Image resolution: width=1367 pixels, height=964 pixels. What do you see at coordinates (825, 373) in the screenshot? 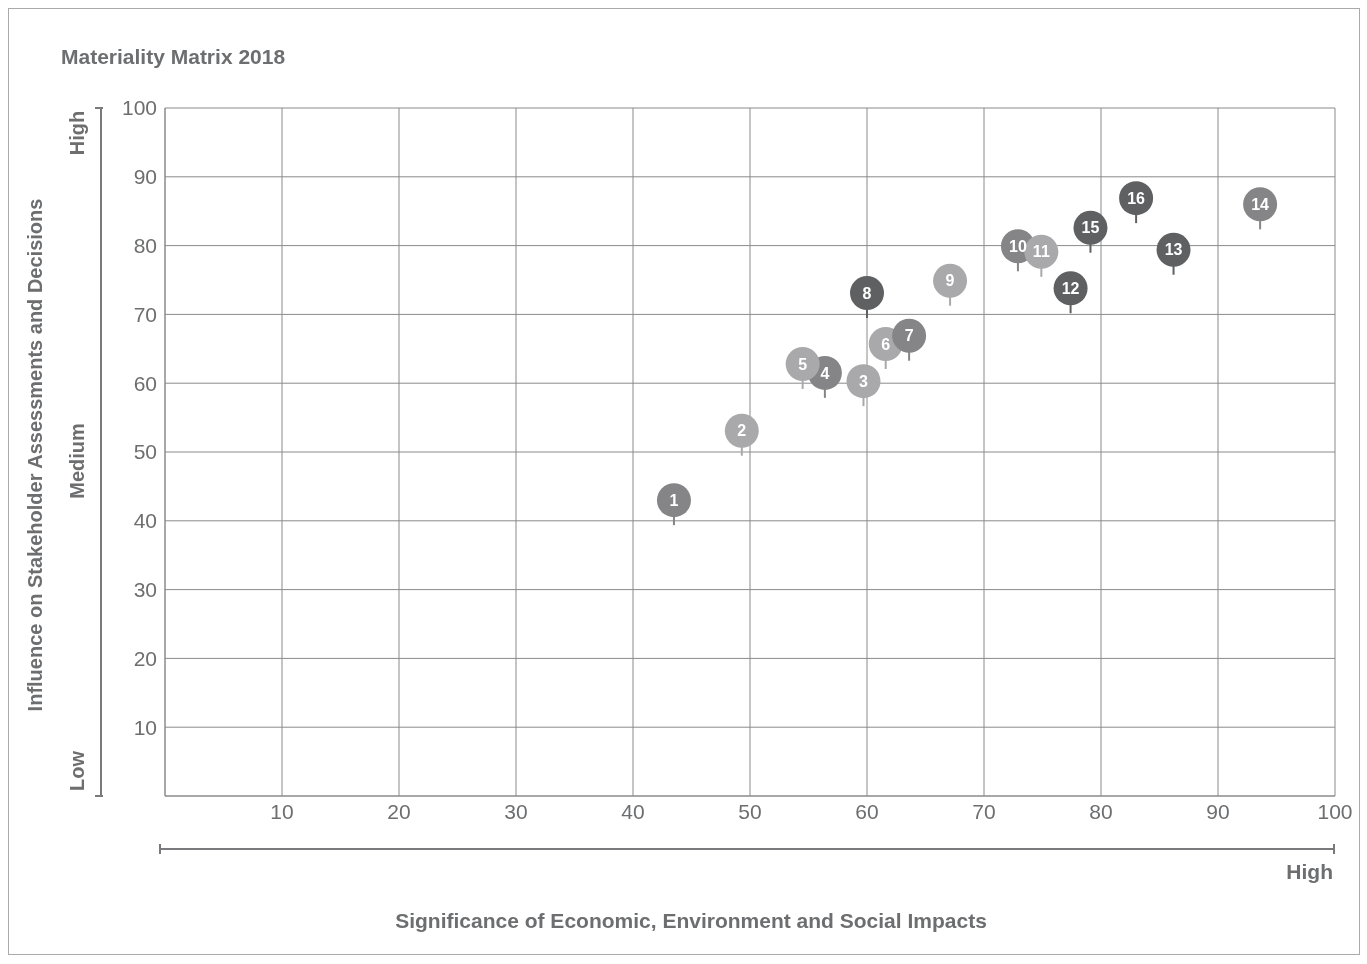
I see `annotation: 4` at bounding box center [825, 373].